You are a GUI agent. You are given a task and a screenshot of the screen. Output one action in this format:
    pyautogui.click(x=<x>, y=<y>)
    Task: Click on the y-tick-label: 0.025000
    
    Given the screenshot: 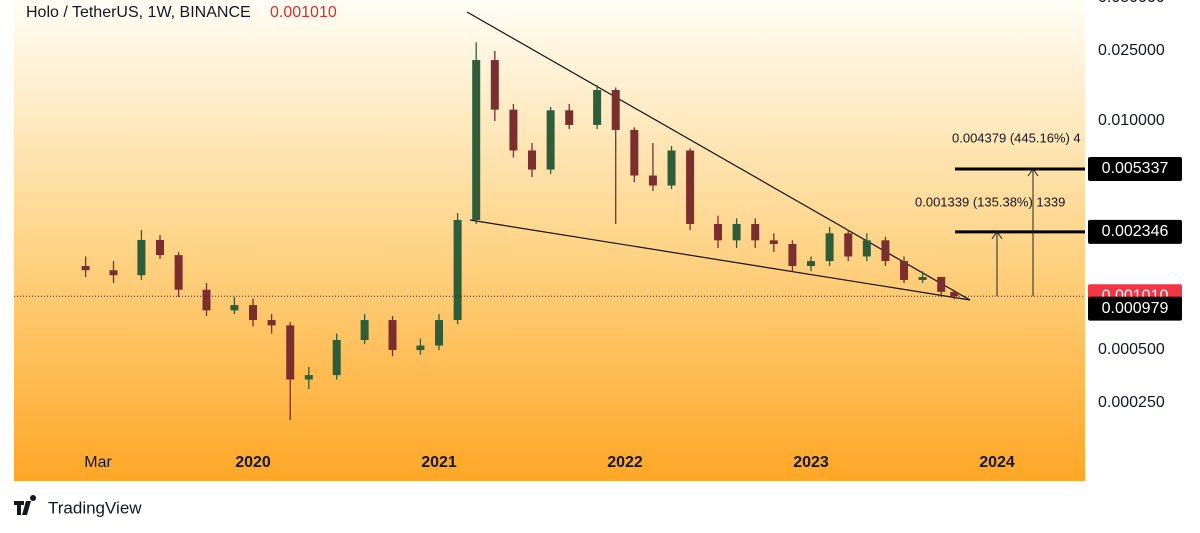 What is the action you would take?
    pyautogui.click(x=1131, y=50)
    